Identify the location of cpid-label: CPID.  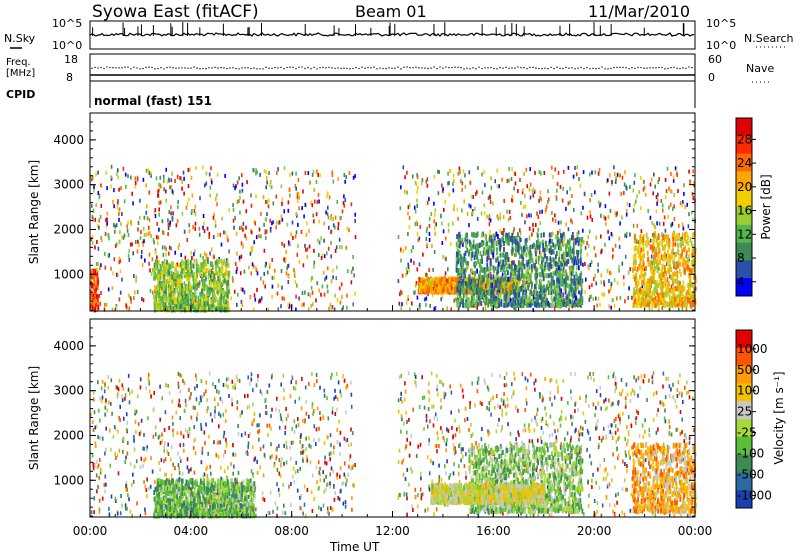
(20, 94).